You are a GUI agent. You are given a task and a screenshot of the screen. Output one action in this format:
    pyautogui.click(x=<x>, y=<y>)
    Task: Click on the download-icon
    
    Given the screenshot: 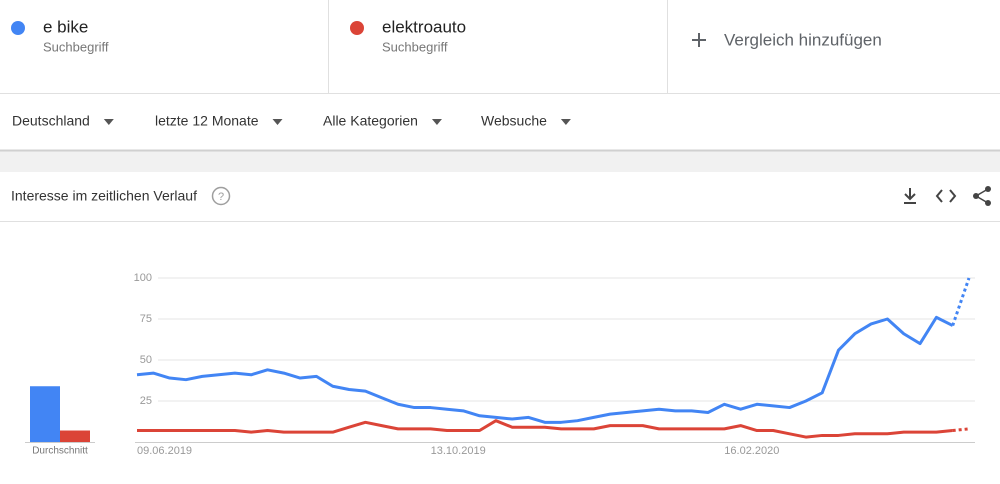 What is the action you would take?
    pyautogui.click(x=910, y=196)
    